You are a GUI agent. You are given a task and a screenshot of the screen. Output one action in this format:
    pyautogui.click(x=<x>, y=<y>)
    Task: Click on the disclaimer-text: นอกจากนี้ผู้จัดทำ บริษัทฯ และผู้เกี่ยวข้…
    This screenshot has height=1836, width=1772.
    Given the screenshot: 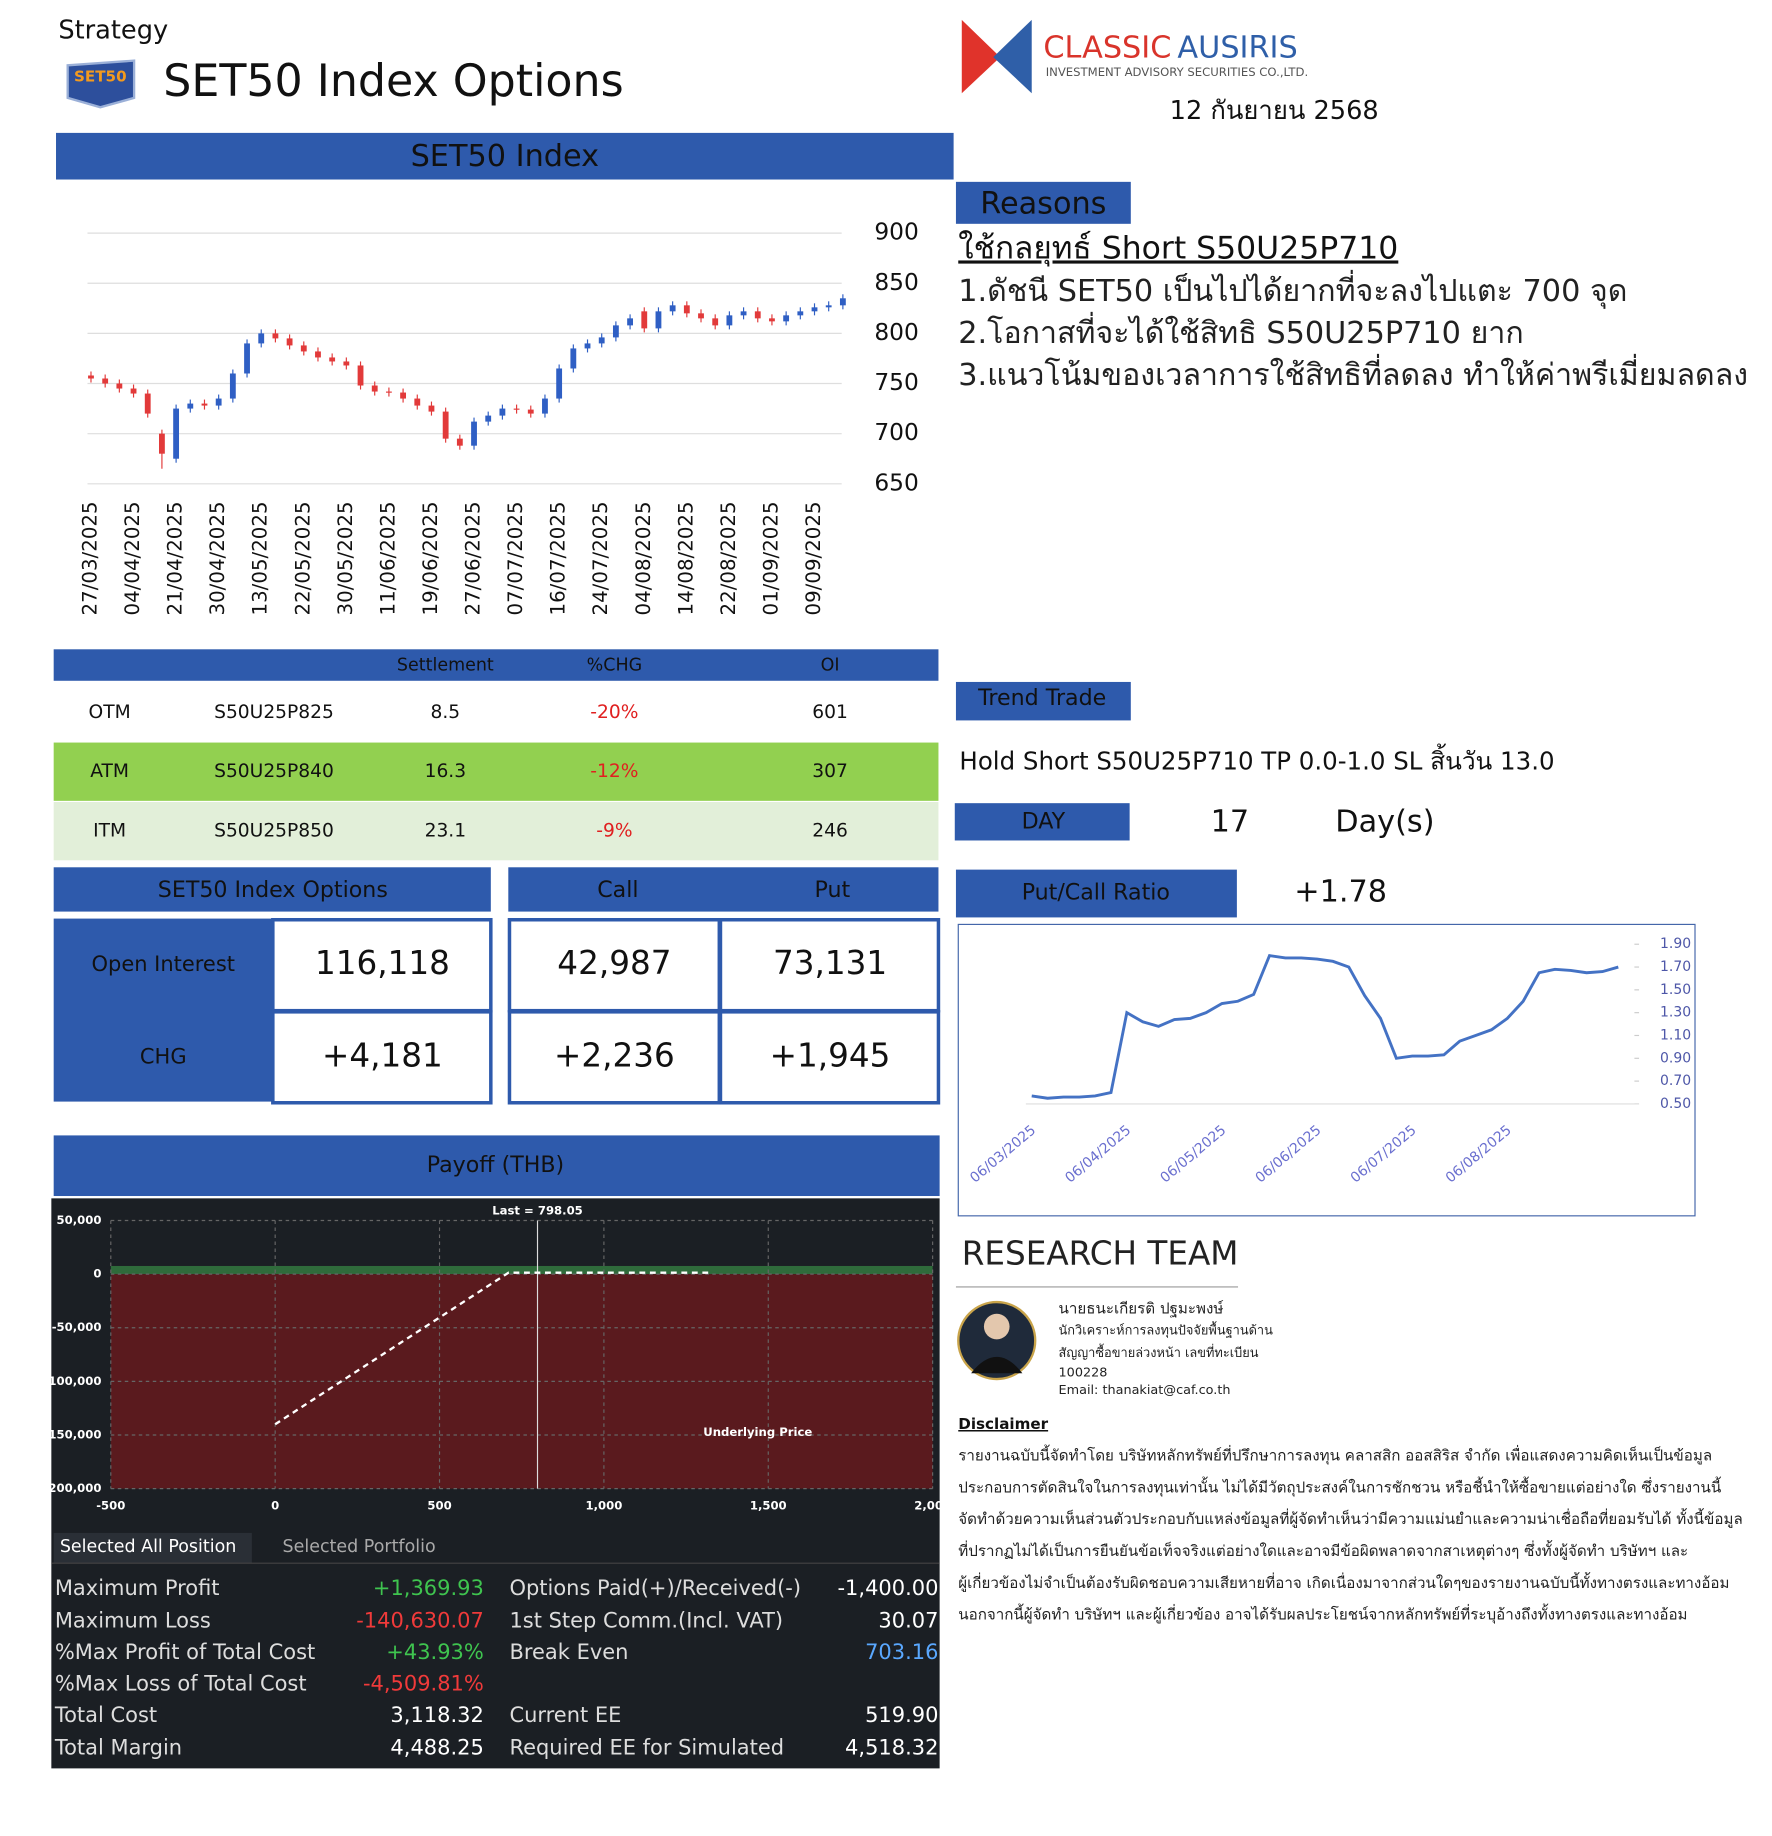 What is the action you would take?
    pyautogui.click(x=1322, y=1614)
    